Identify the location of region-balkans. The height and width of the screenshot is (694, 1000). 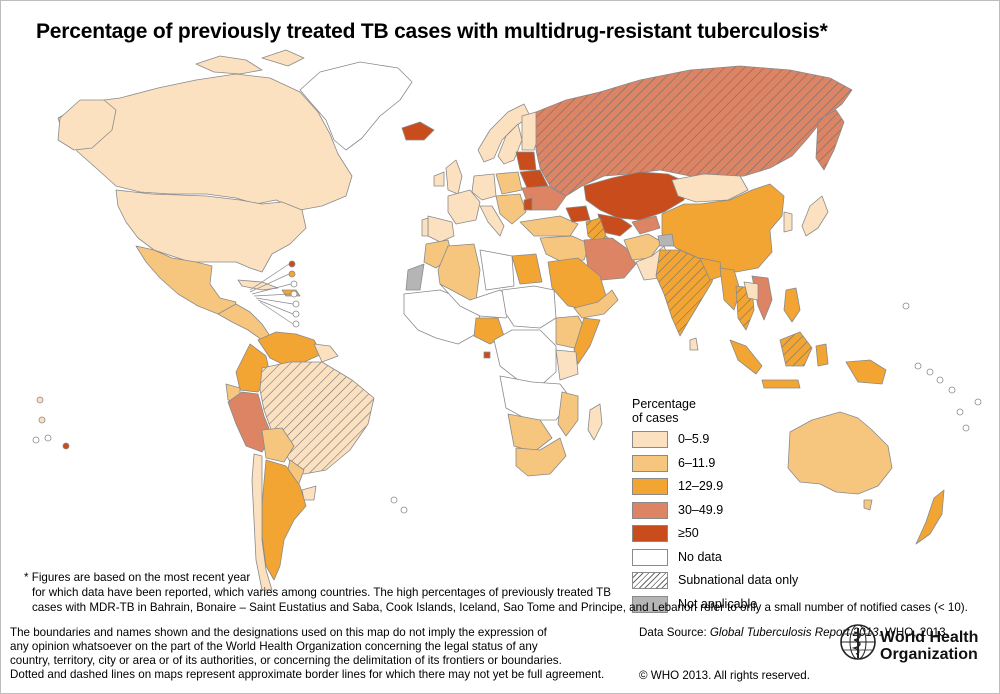
(511, 209).